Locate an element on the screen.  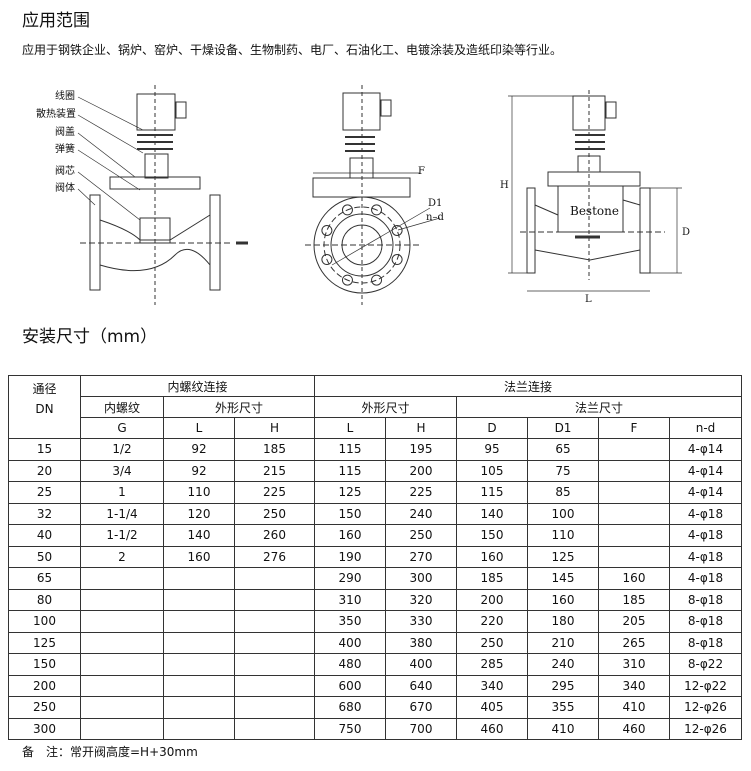
label-body: 阀体 is located at coordinates (65, 187).